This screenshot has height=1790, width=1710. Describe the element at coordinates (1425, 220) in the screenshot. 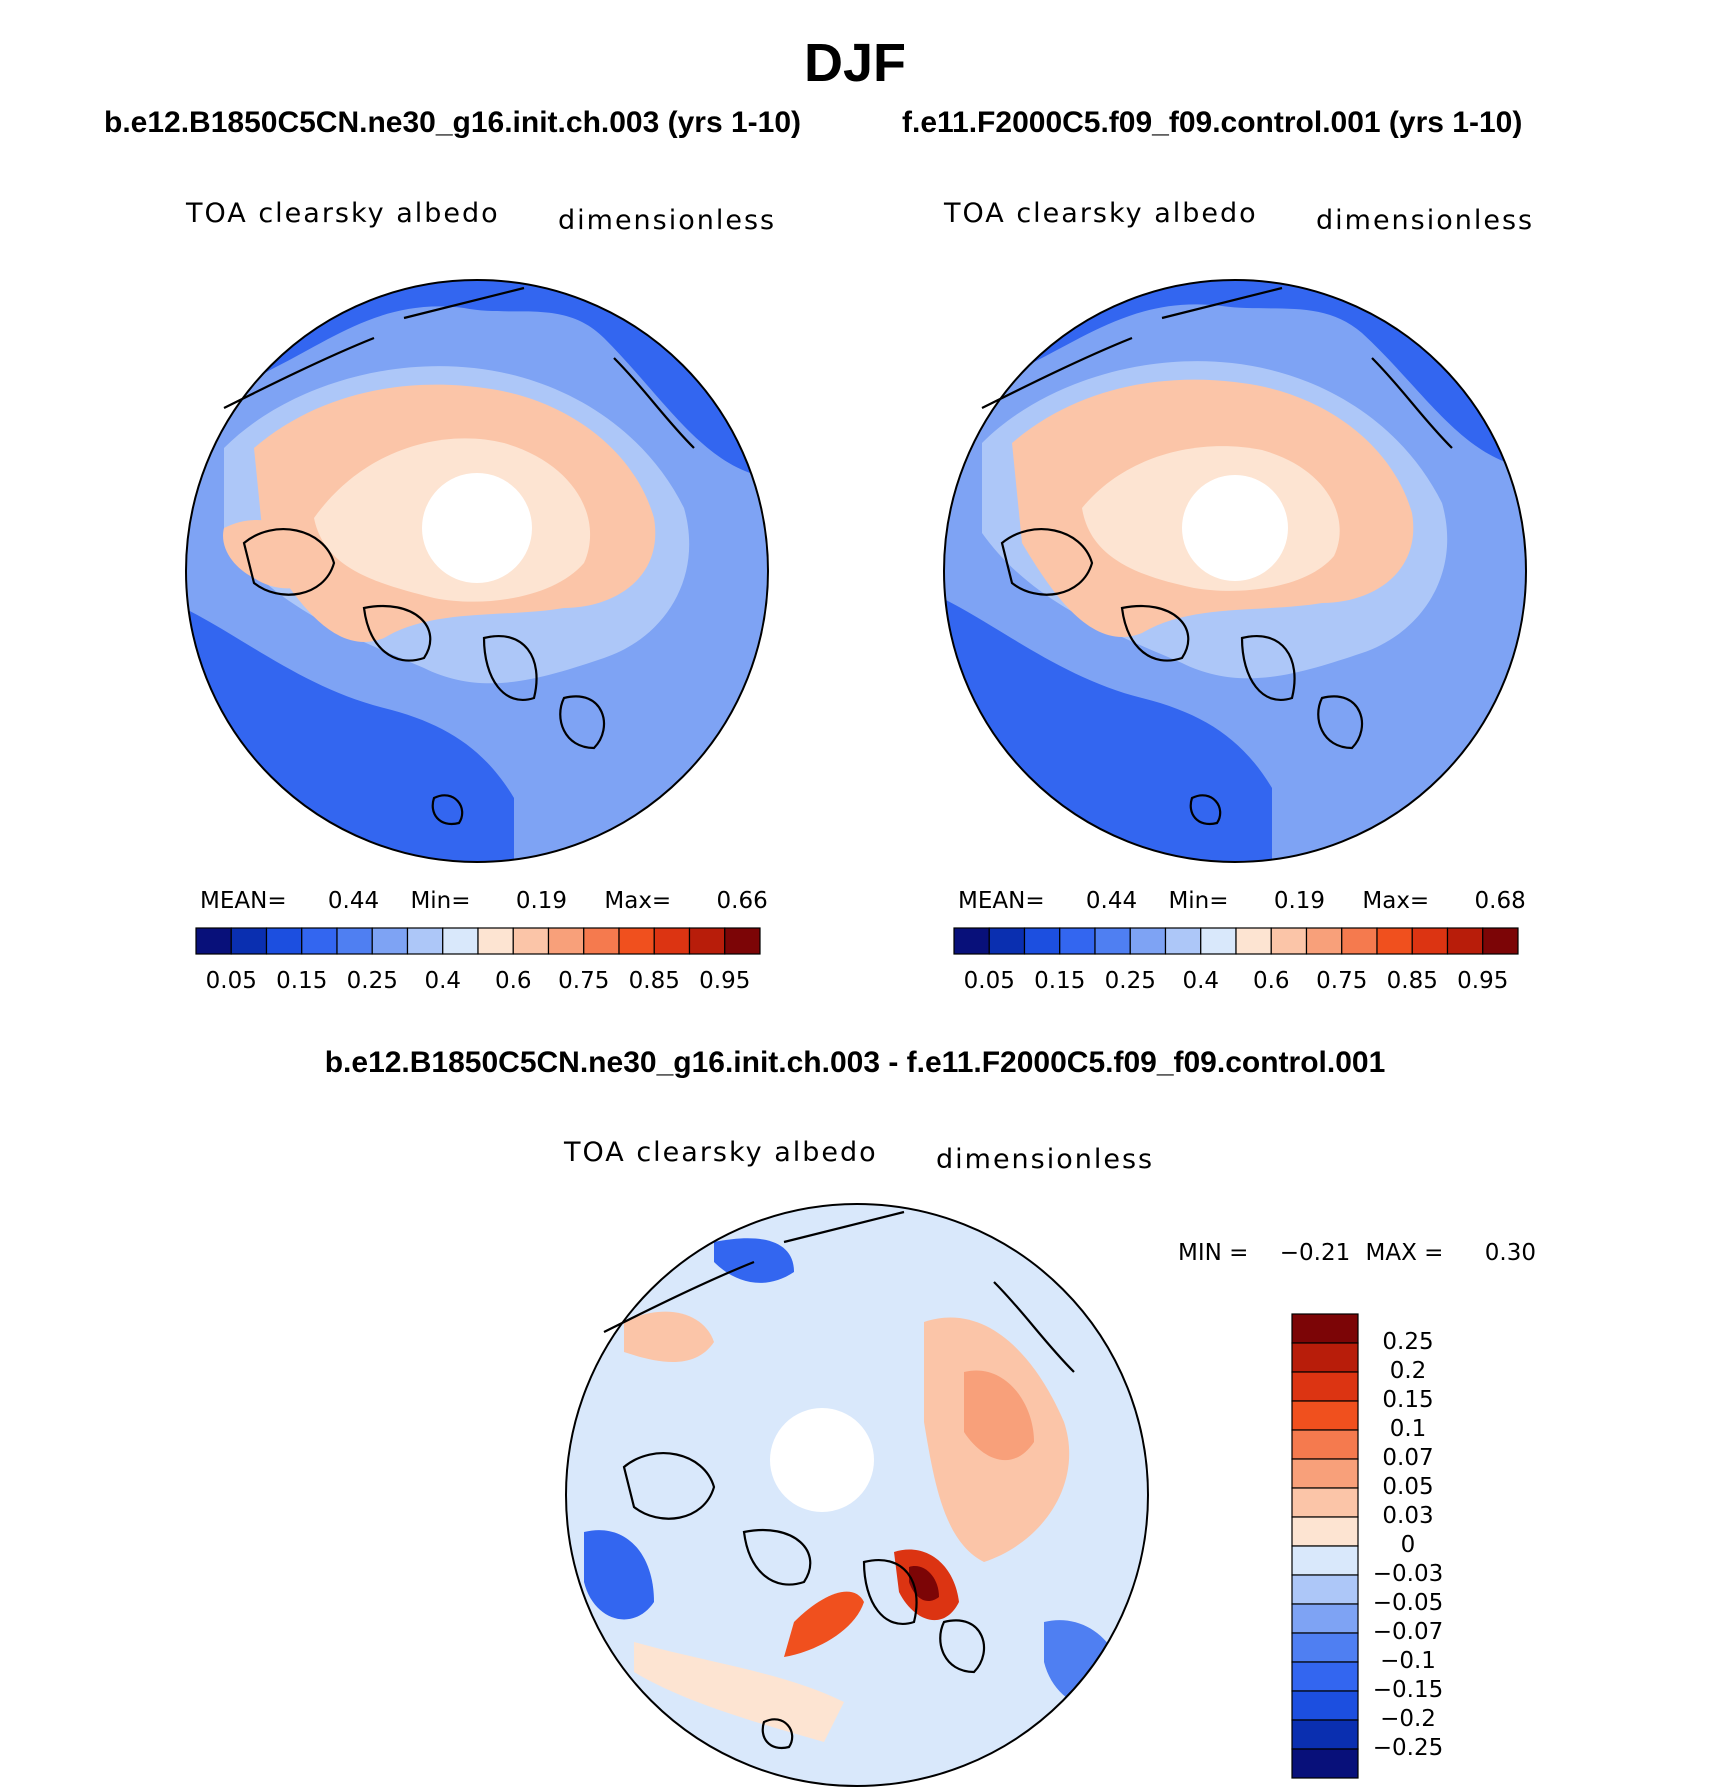

I see `panel2-units-label: dimensionless` at that location.